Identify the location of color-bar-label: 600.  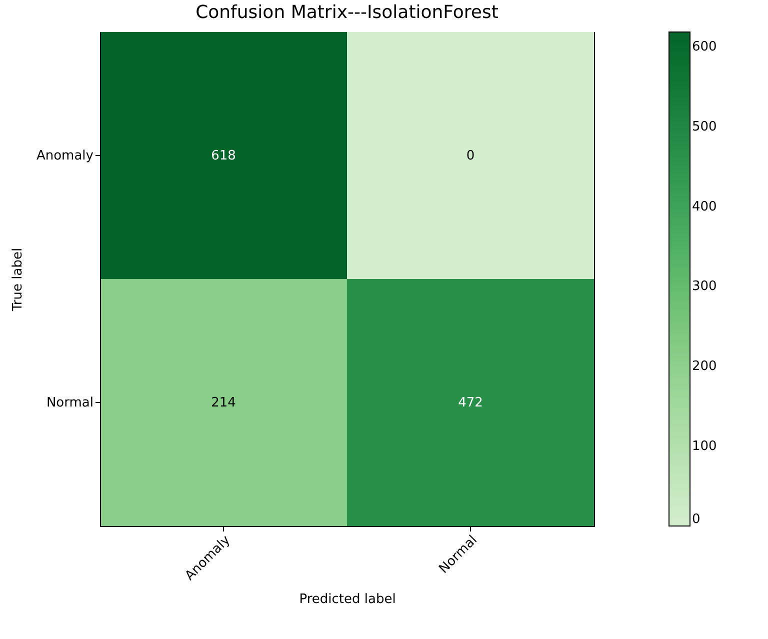
(704, 46).